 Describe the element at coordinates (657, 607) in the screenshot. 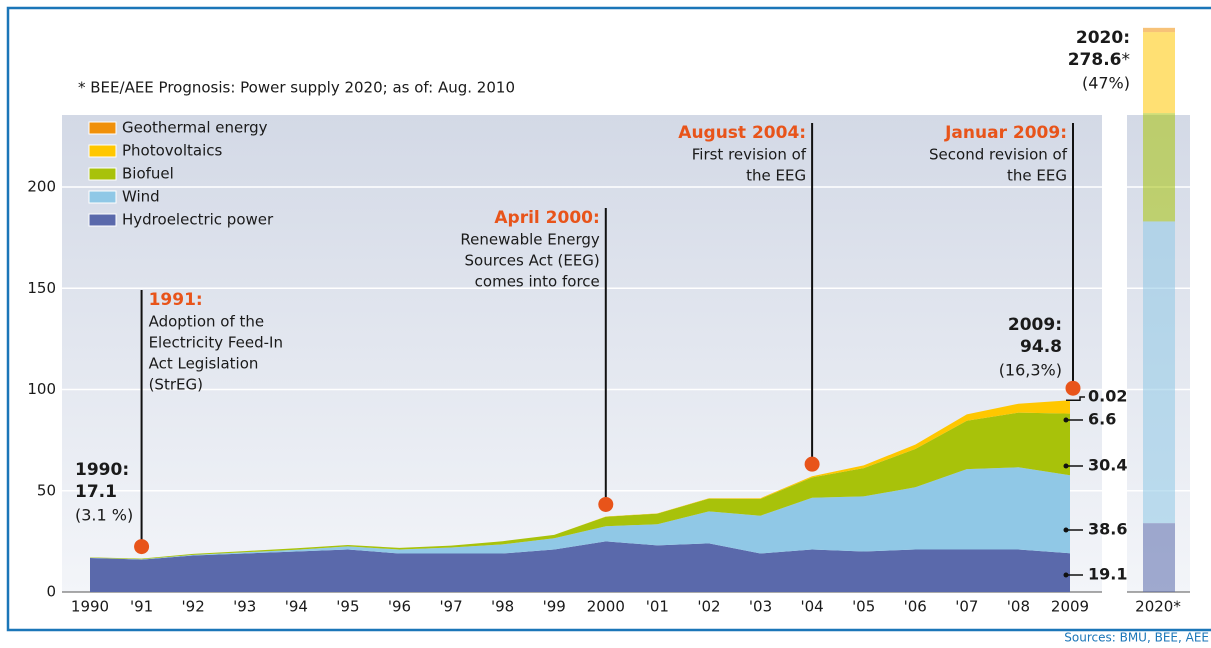

I see `x-tick-label: '01` at that location.